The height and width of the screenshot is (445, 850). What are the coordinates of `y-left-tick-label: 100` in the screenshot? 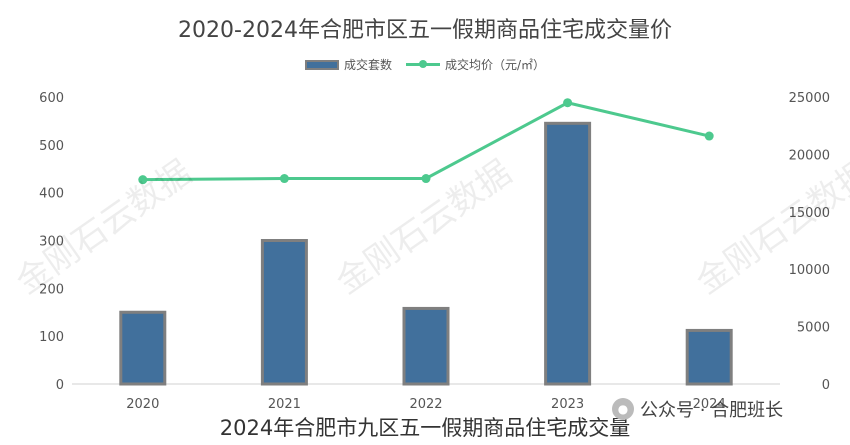 It's located at (51, 337).